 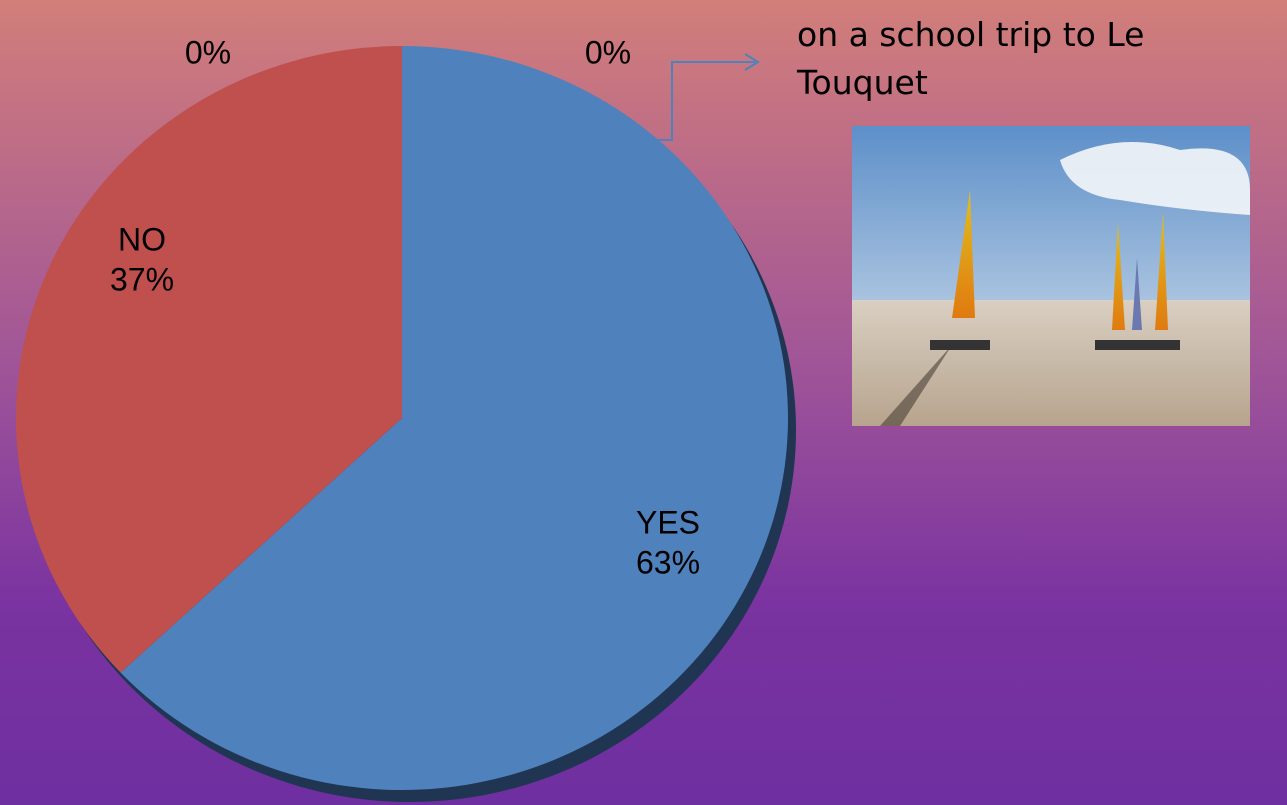 I want to click on value-label: 37%, so click(x=142, y=279).